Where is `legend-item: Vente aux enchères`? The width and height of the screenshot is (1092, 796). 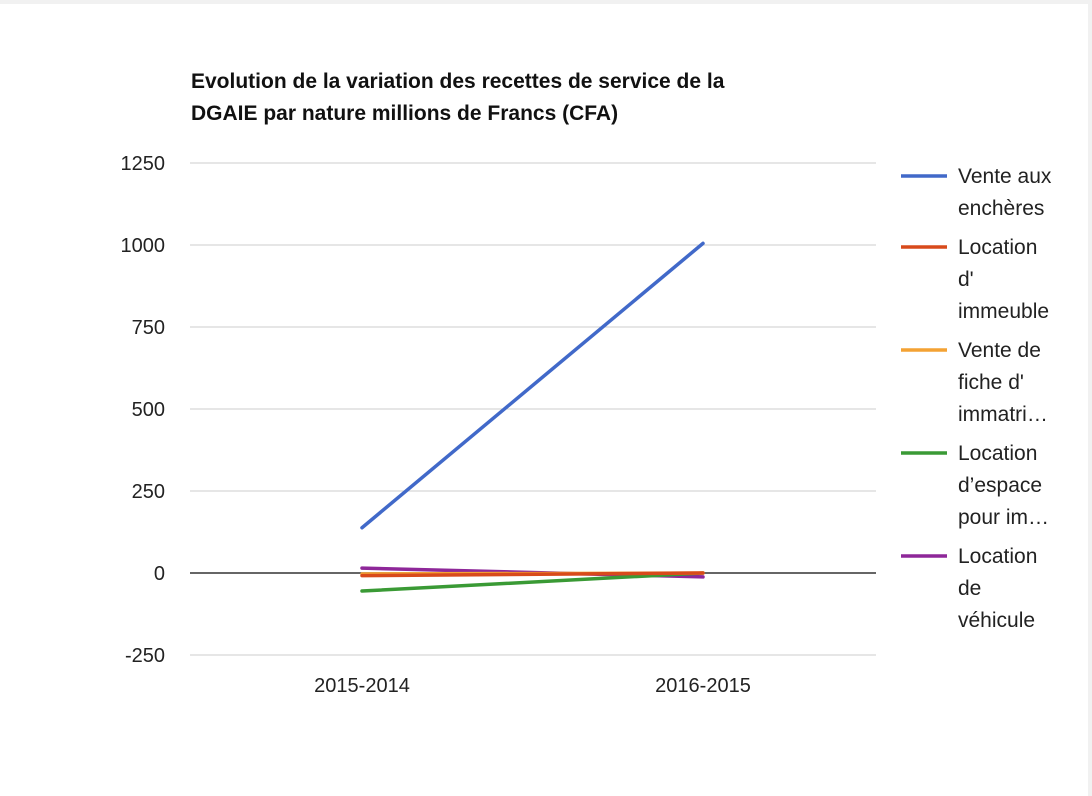
legend-item: Vente aux enchères is located at coordinates (976, 192).